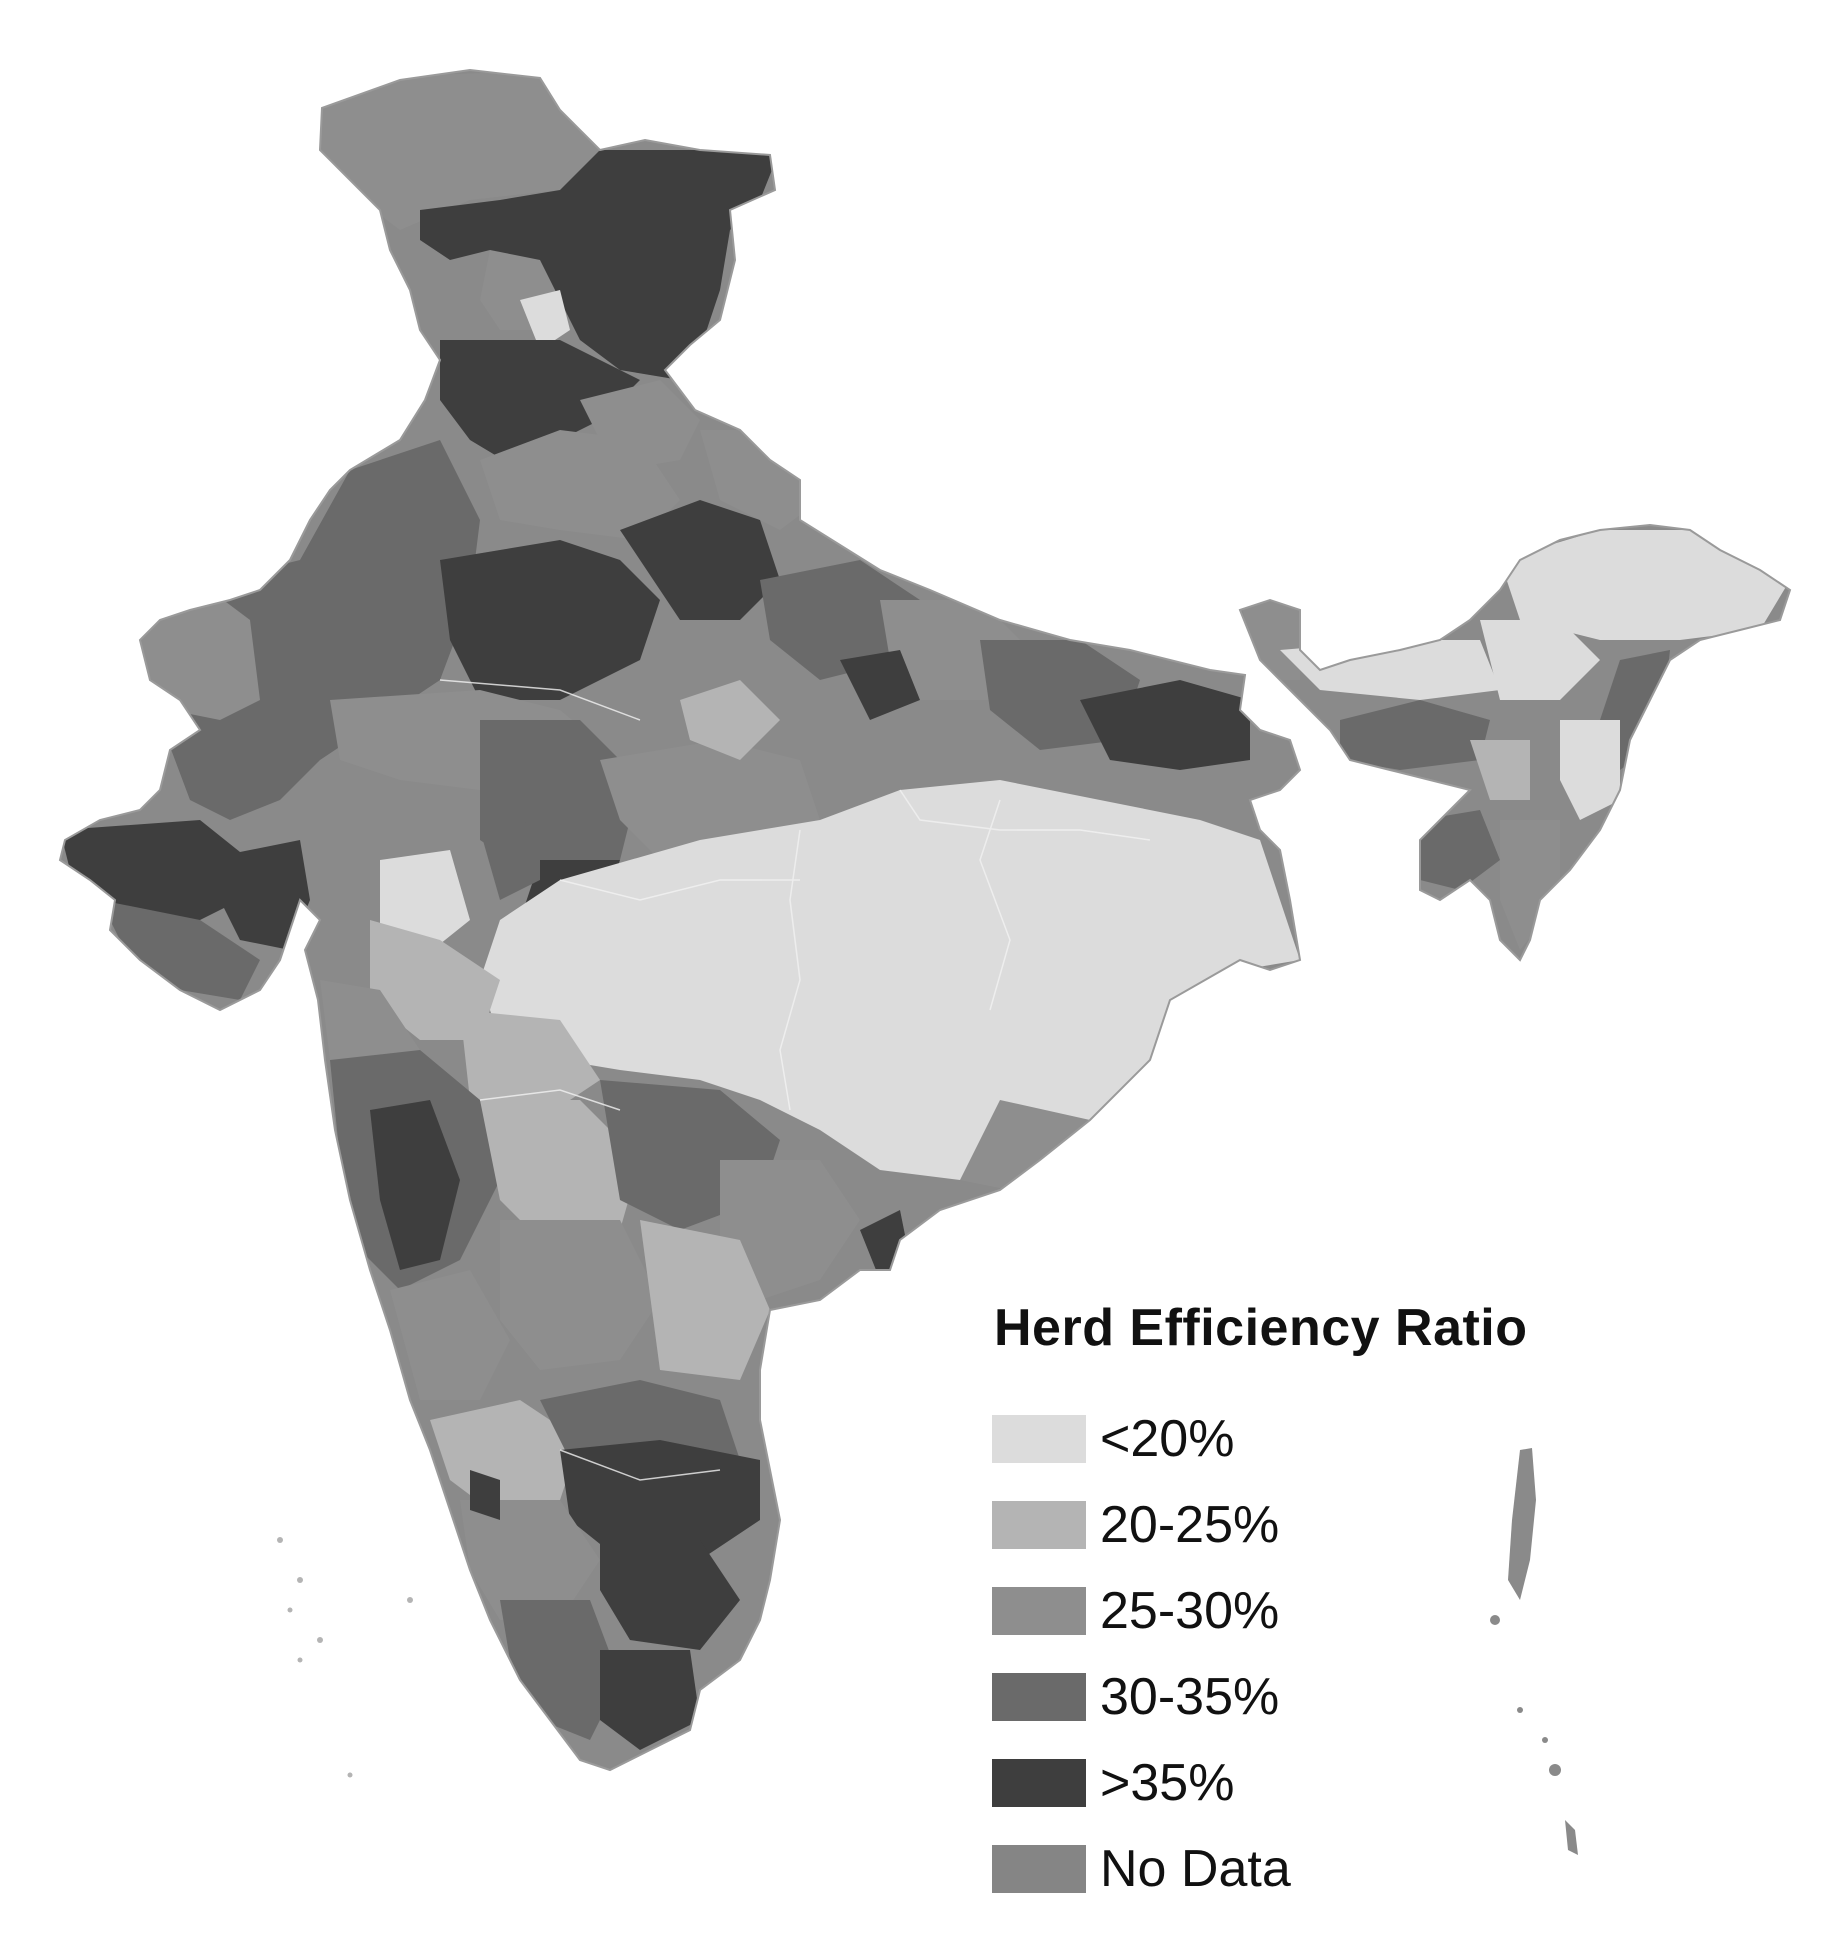 The height and width of the screenshot is (1937, 1832). Describe the element at coordinates (1195, 1869) in the screenshot. I see `legend-label: No Data` at that location.